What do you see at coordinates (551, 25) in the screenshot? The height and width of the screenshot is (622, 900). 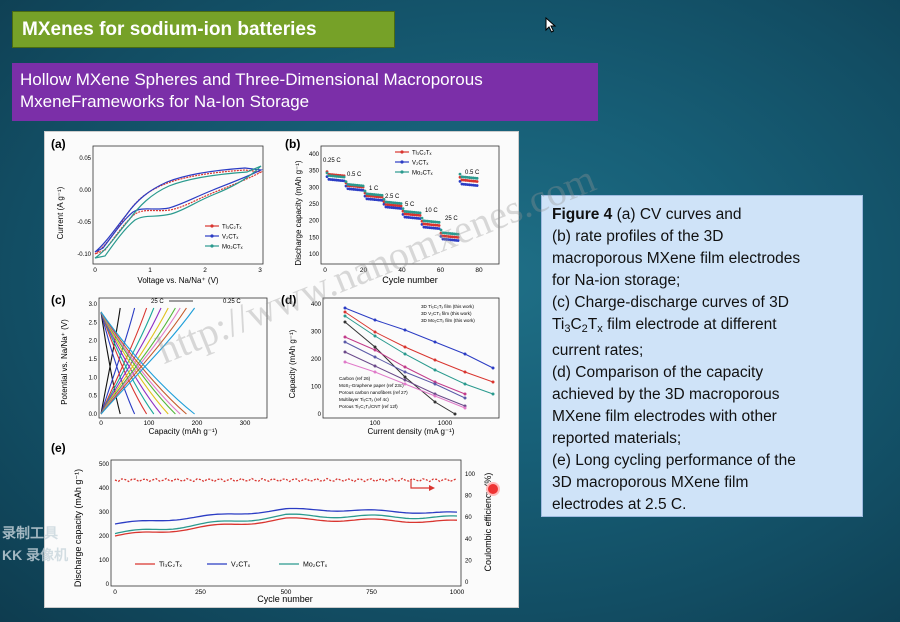 I see `mouse-cursor-icon` at bounding box center [551, 25].